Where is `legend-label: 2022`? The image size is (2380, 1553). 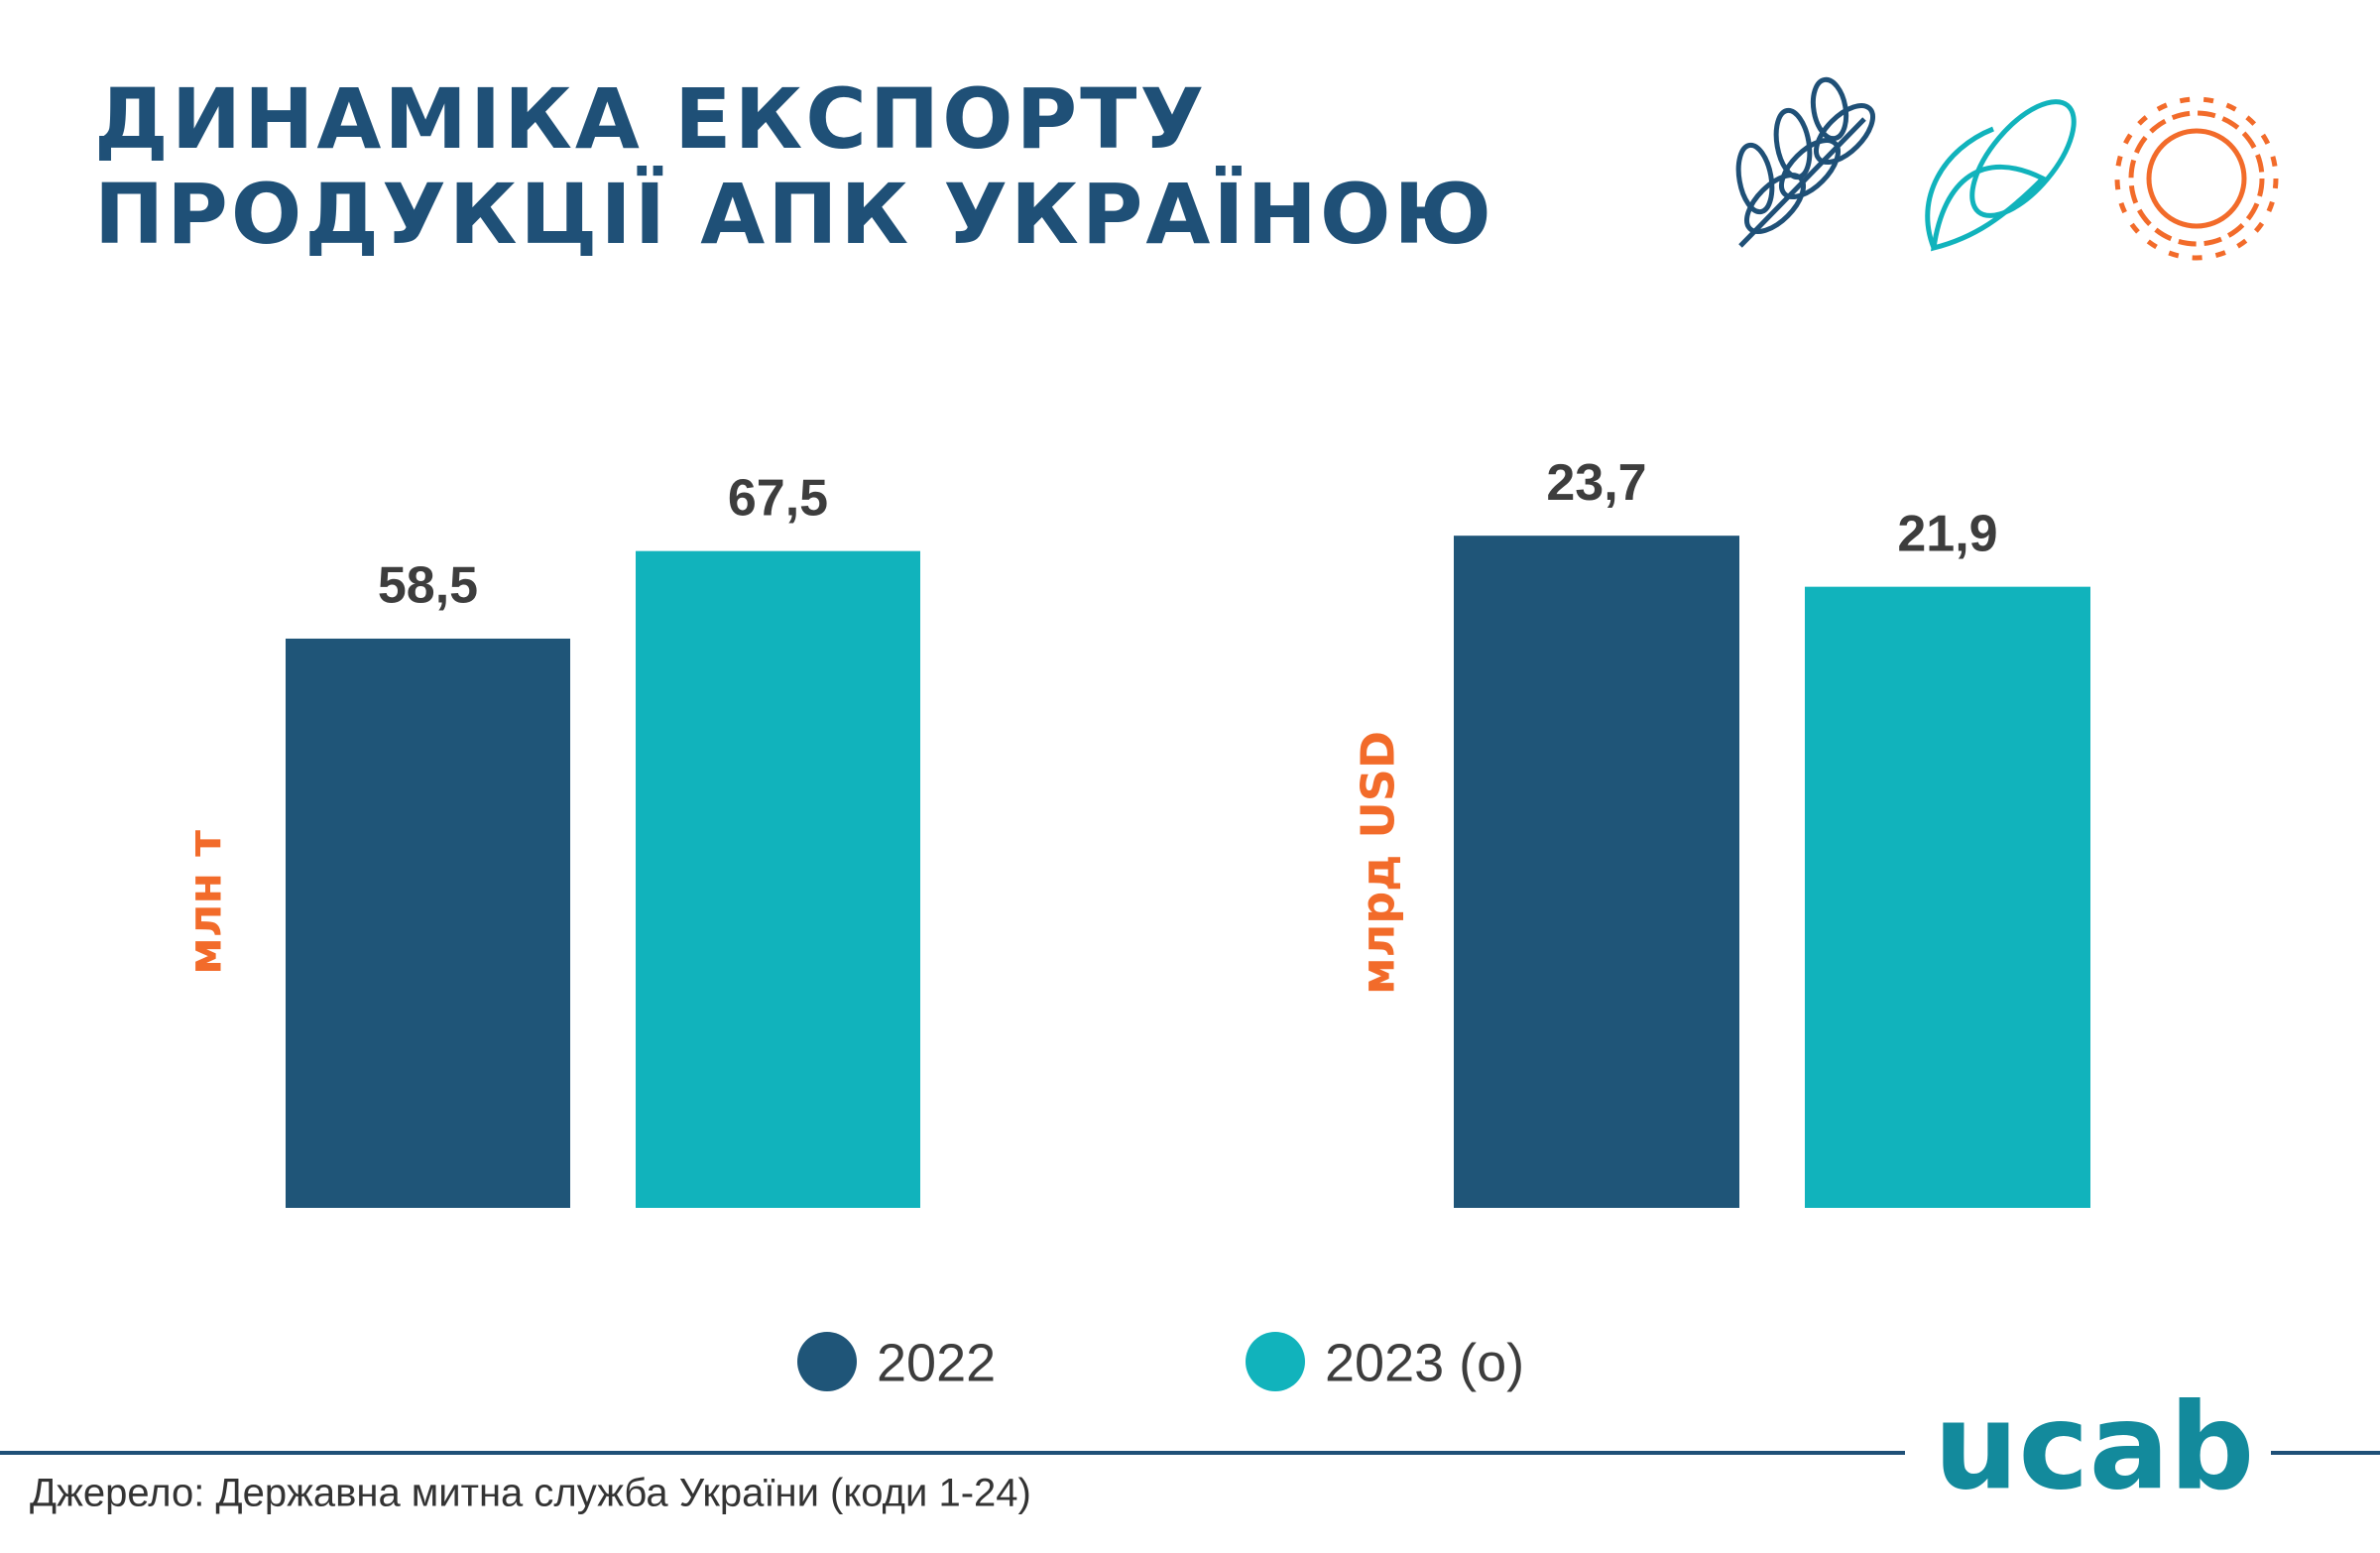 legend-label: 2022 is located at coordinates (936, 1362).